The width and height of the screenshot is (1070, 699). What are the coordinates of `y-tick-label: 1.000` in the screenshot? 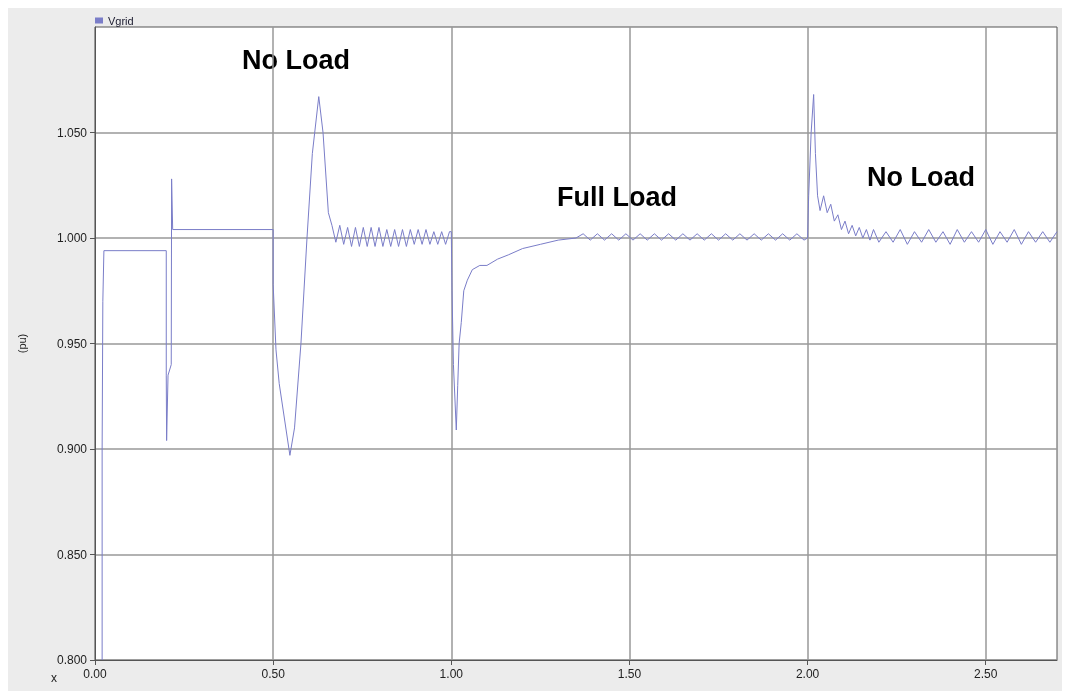 It's located at (72, 238).